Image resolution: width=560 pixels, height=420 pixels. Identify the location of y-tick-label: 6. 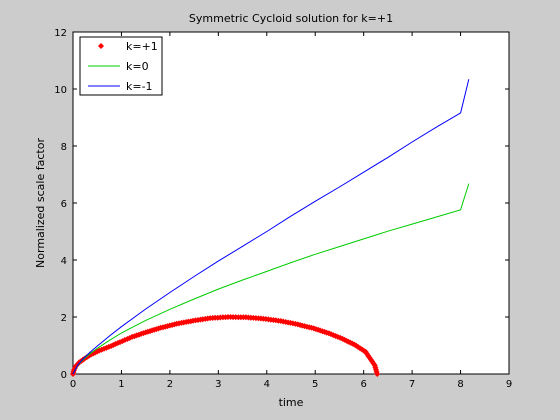
(64, 204).